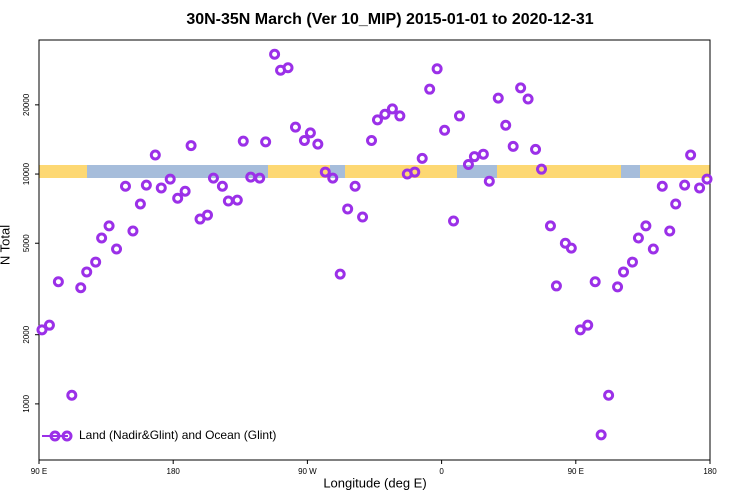 This screenshot has width=750, height=500. What do you see at coordinates (441, 471) in the screenshot?
I see `x-tick-label: 0` at bounding box center [441, 471].